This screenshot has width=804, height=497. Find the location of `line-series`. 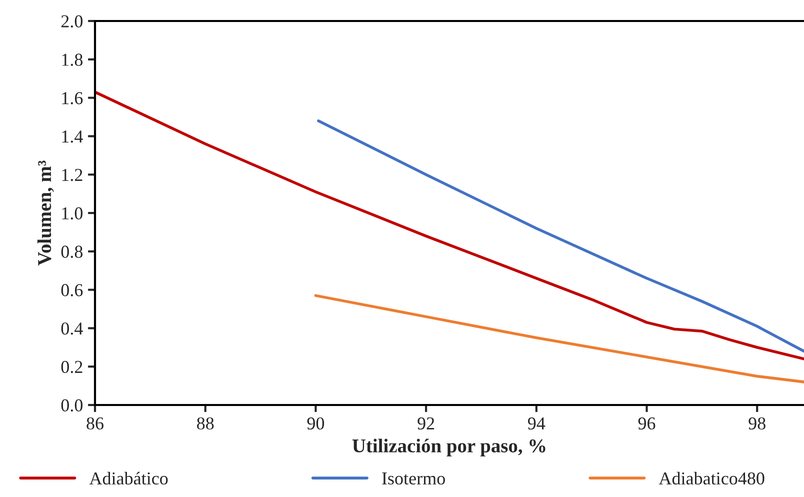

line-series is located at coordinates (559, 339).